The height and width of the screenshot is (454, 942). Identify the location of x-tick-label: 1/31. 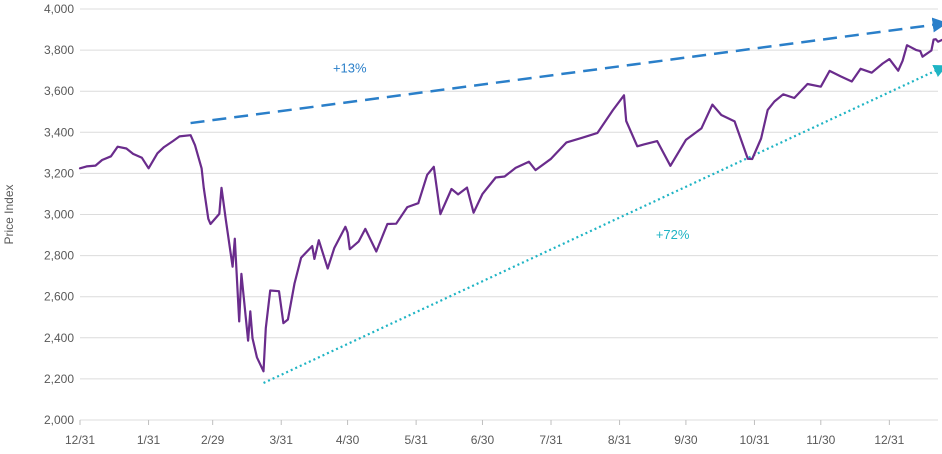
(149, 440).